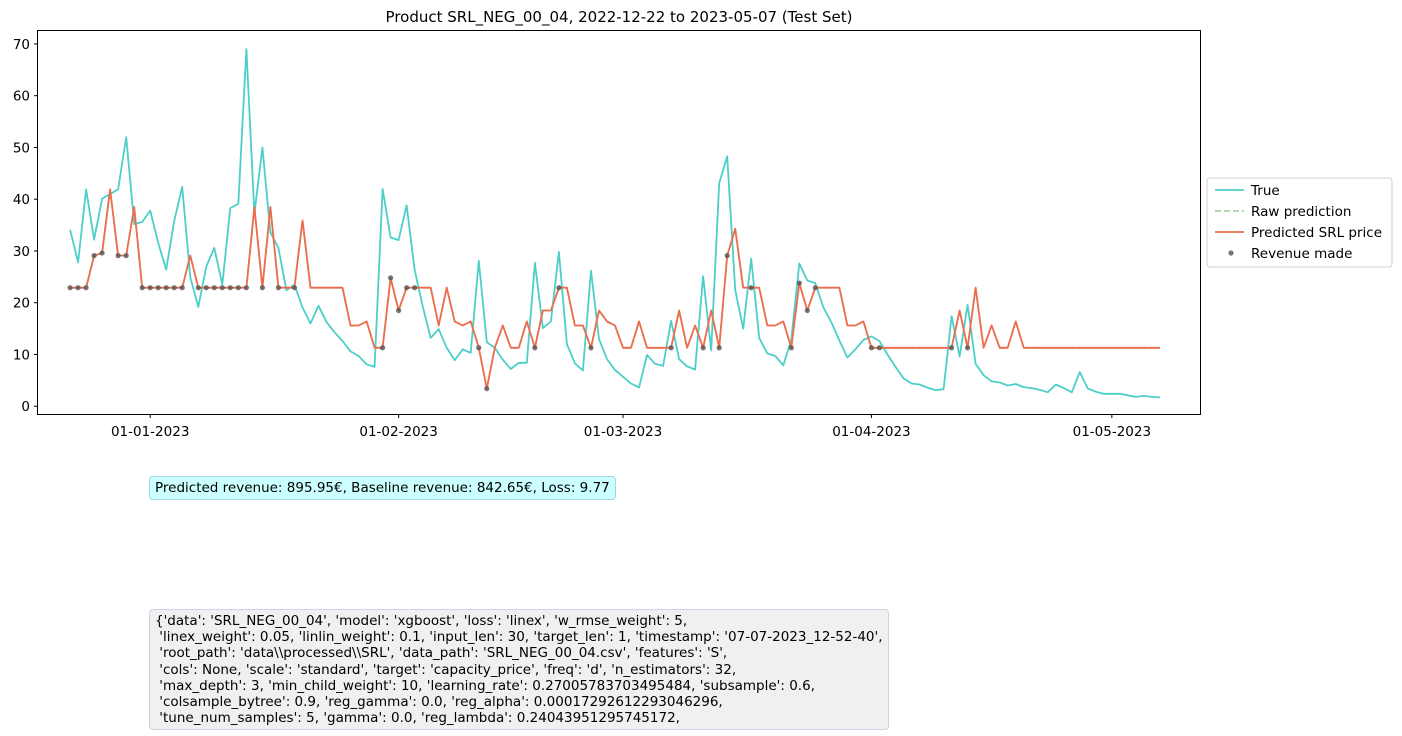 The image size is (1402, 736). Describe the element at coordinates (1301, 254) in the screenshot. I see `legend-label: Revenue made` at that location.